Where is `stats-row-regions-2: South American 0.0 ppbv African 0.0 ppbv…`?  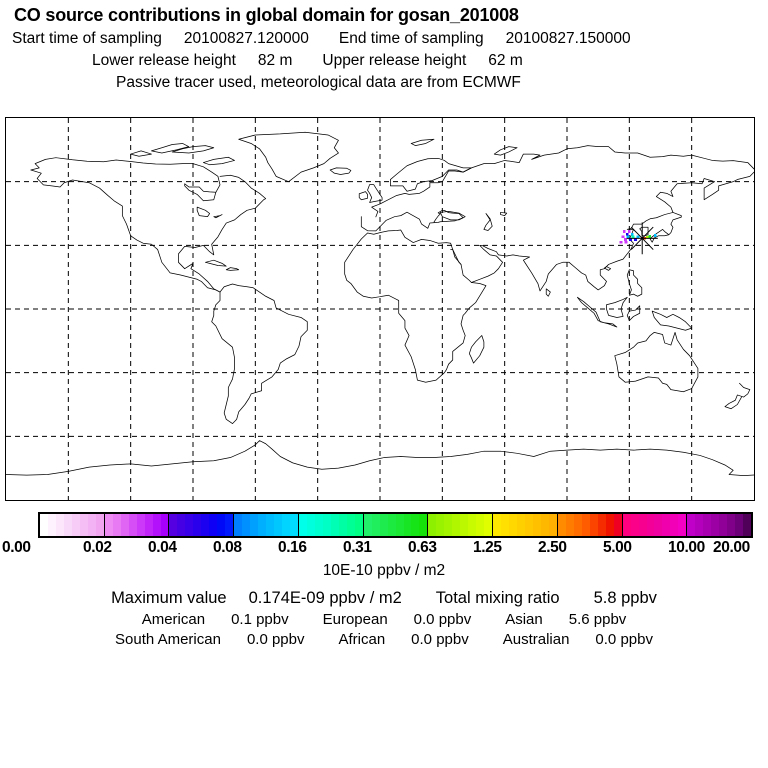 stats-row-regions-2: South American 0.0 ppbv African 0.0 ppbv… is located at coordinates (384, 639).